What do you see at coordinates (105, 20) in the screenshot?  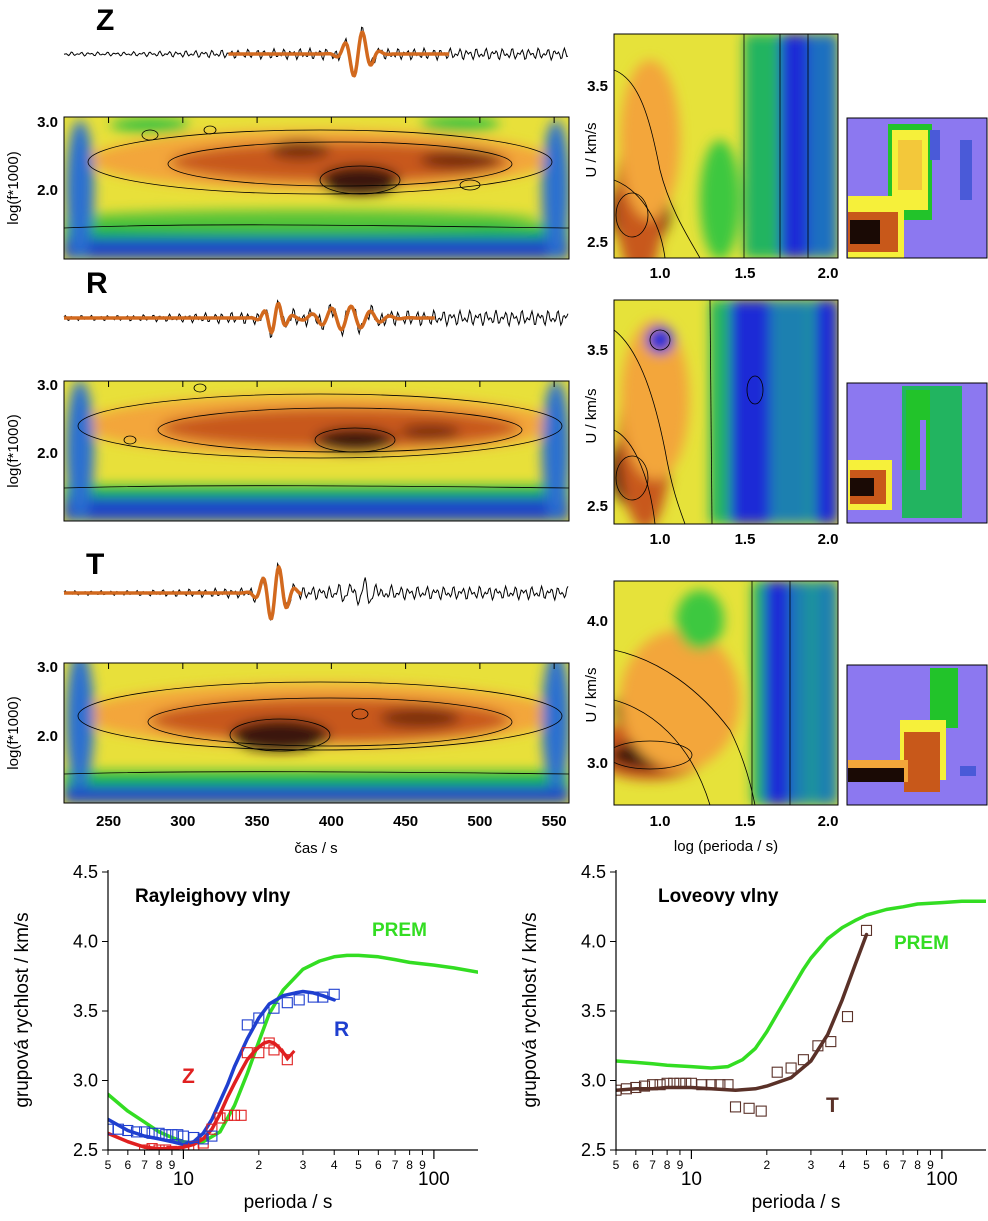 I see `component-label: Z` at bounding box center [105, 20].